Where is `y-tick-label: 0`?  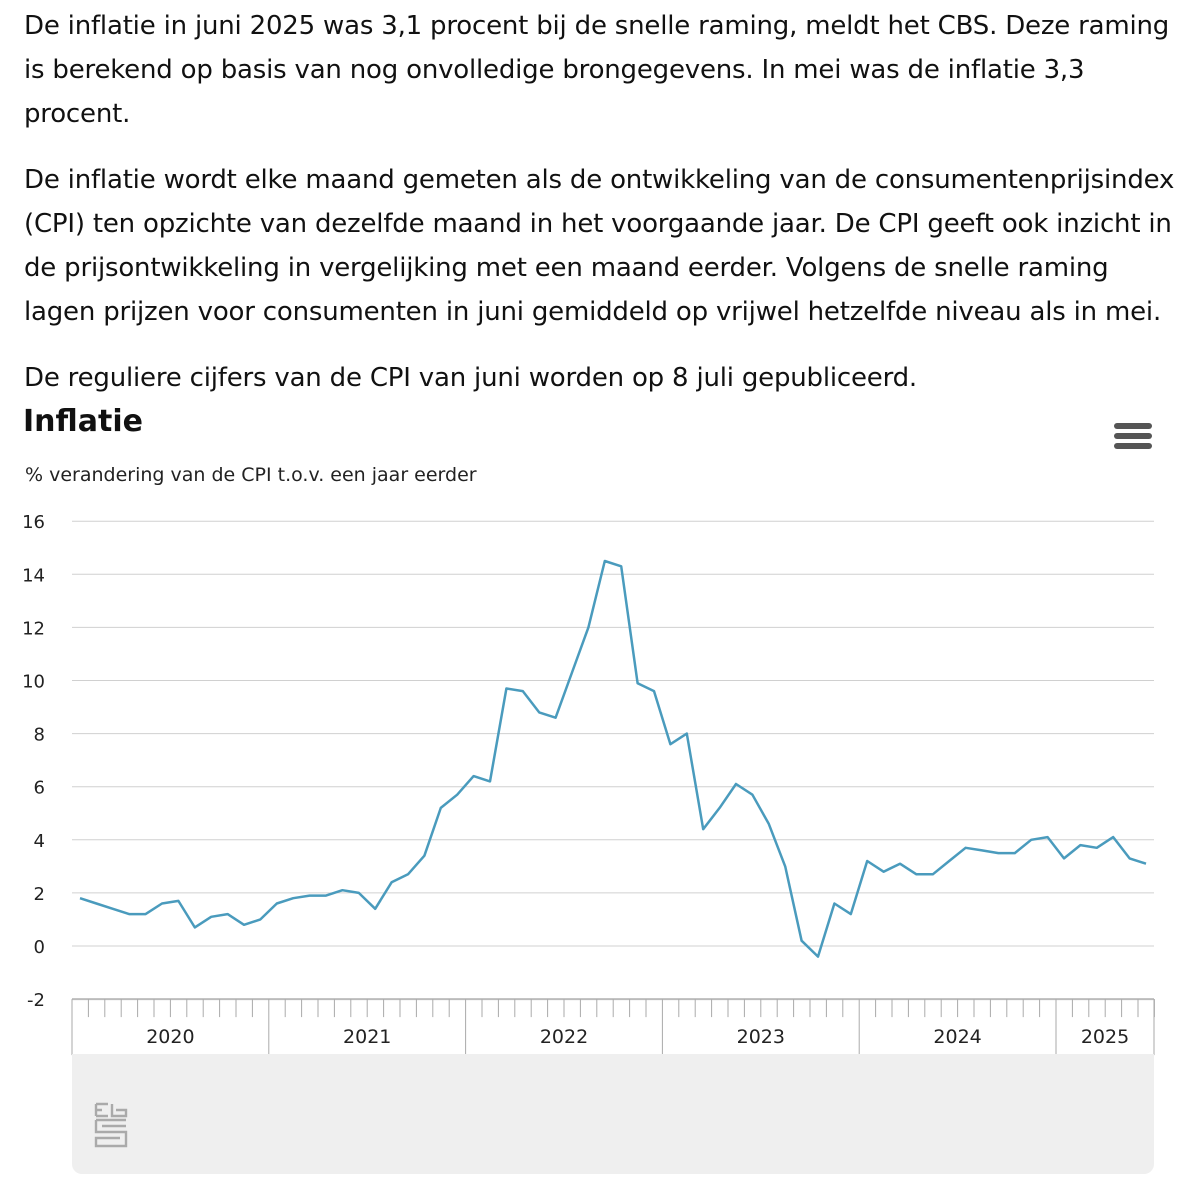
y-tick-label: 0 is located at coordinates (39, 947).